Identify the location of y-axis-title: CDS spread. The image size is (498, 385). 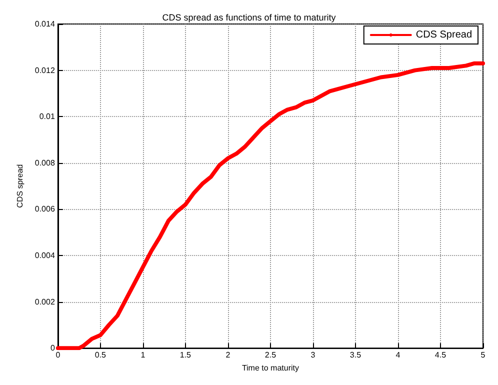
(20, 186).